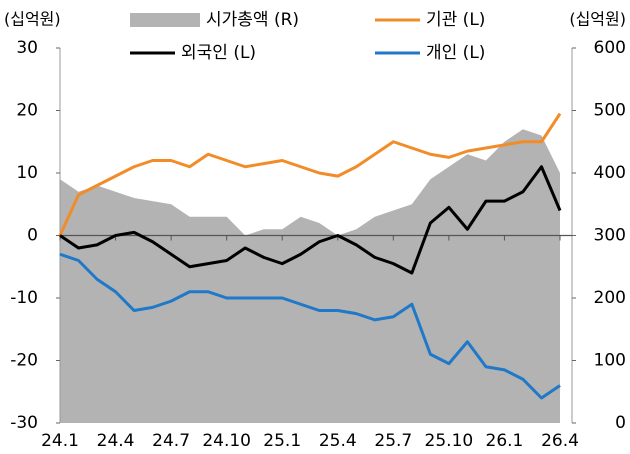 The height and width of the screenshot is (454, 630). Describe the element at coordinates (27, 48) in the screenshot. I see `y-tick-label: 30` at that location.